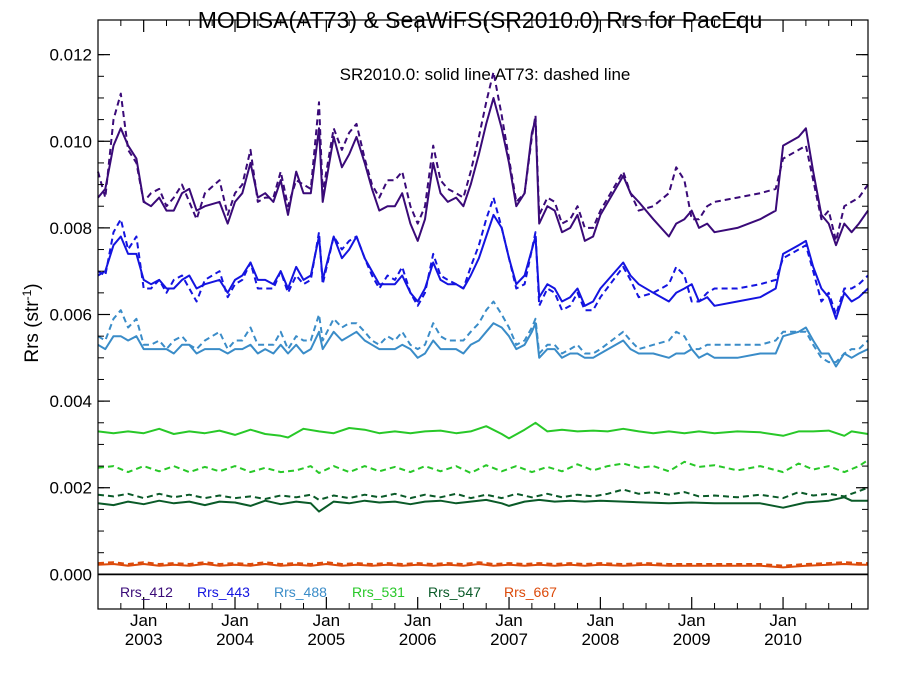  I want to click on legend-item: Rrs_412, so click(146, 592).